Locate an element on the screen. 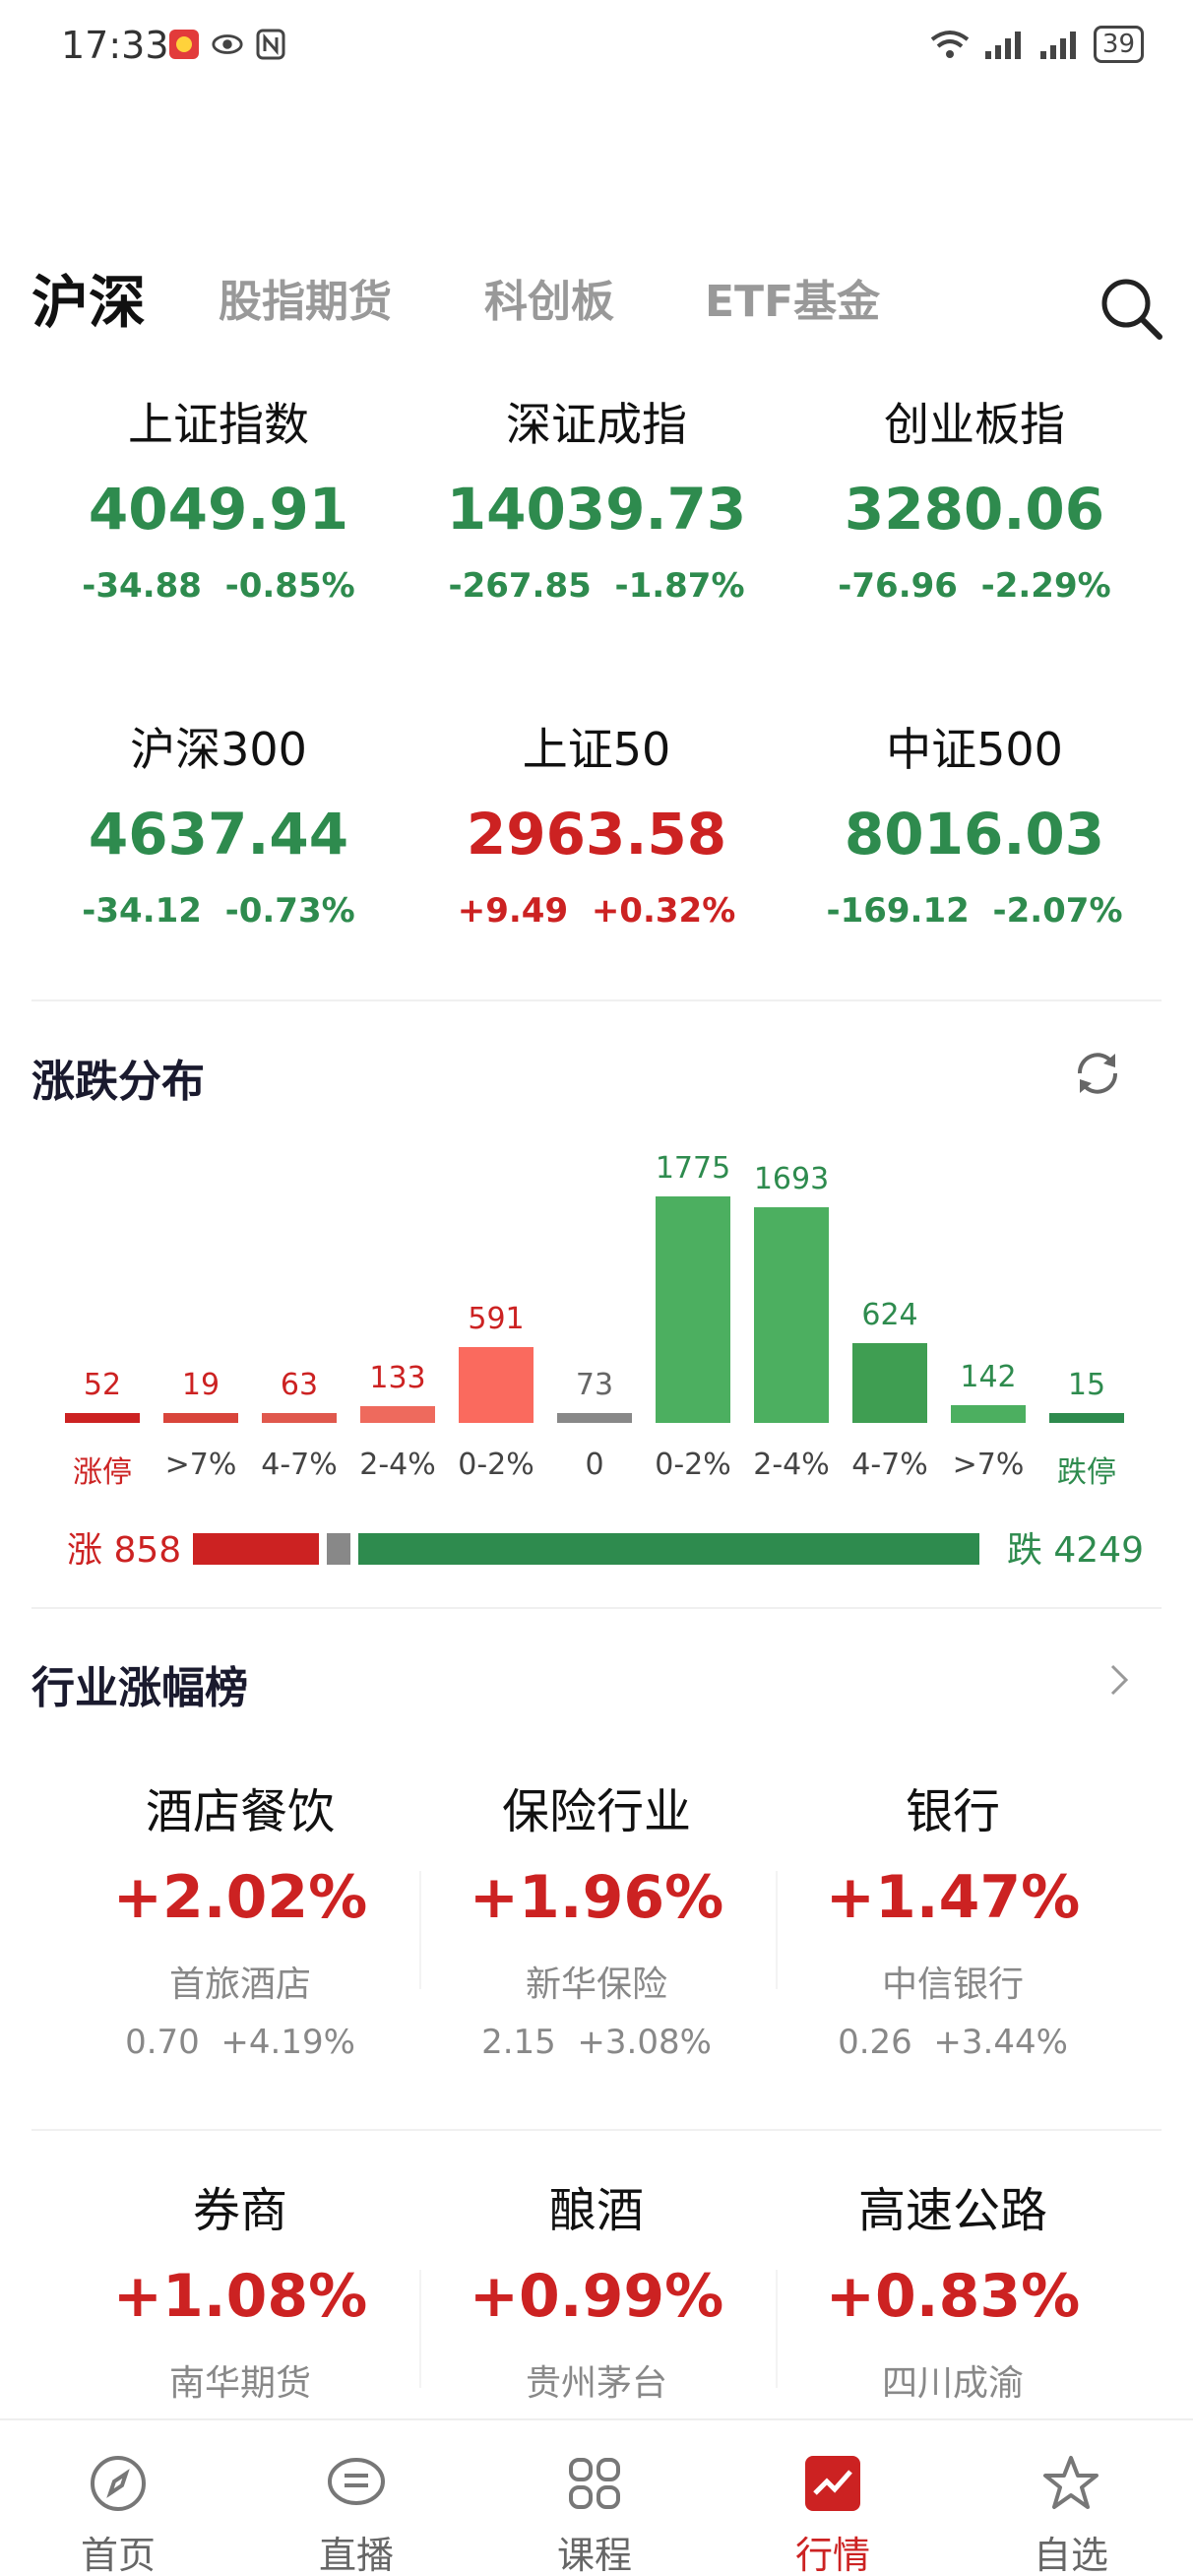  row-divider is located at coordinates (596, 2130).